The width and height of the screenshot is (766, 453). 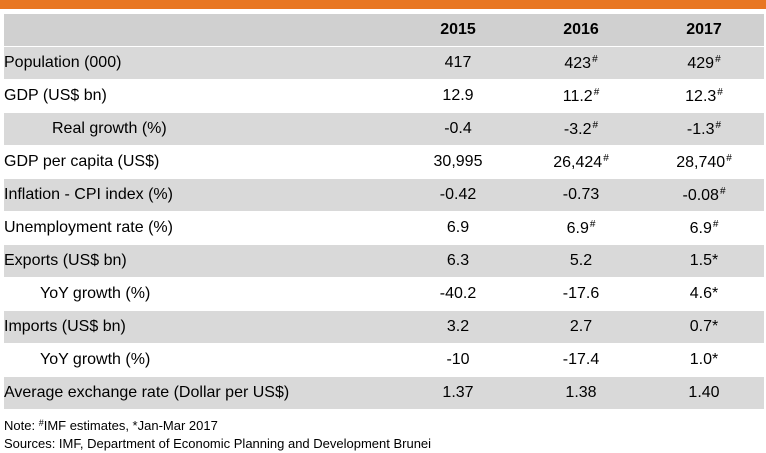 I want to click on value-text: 26,424, so click(x=578, y=162).